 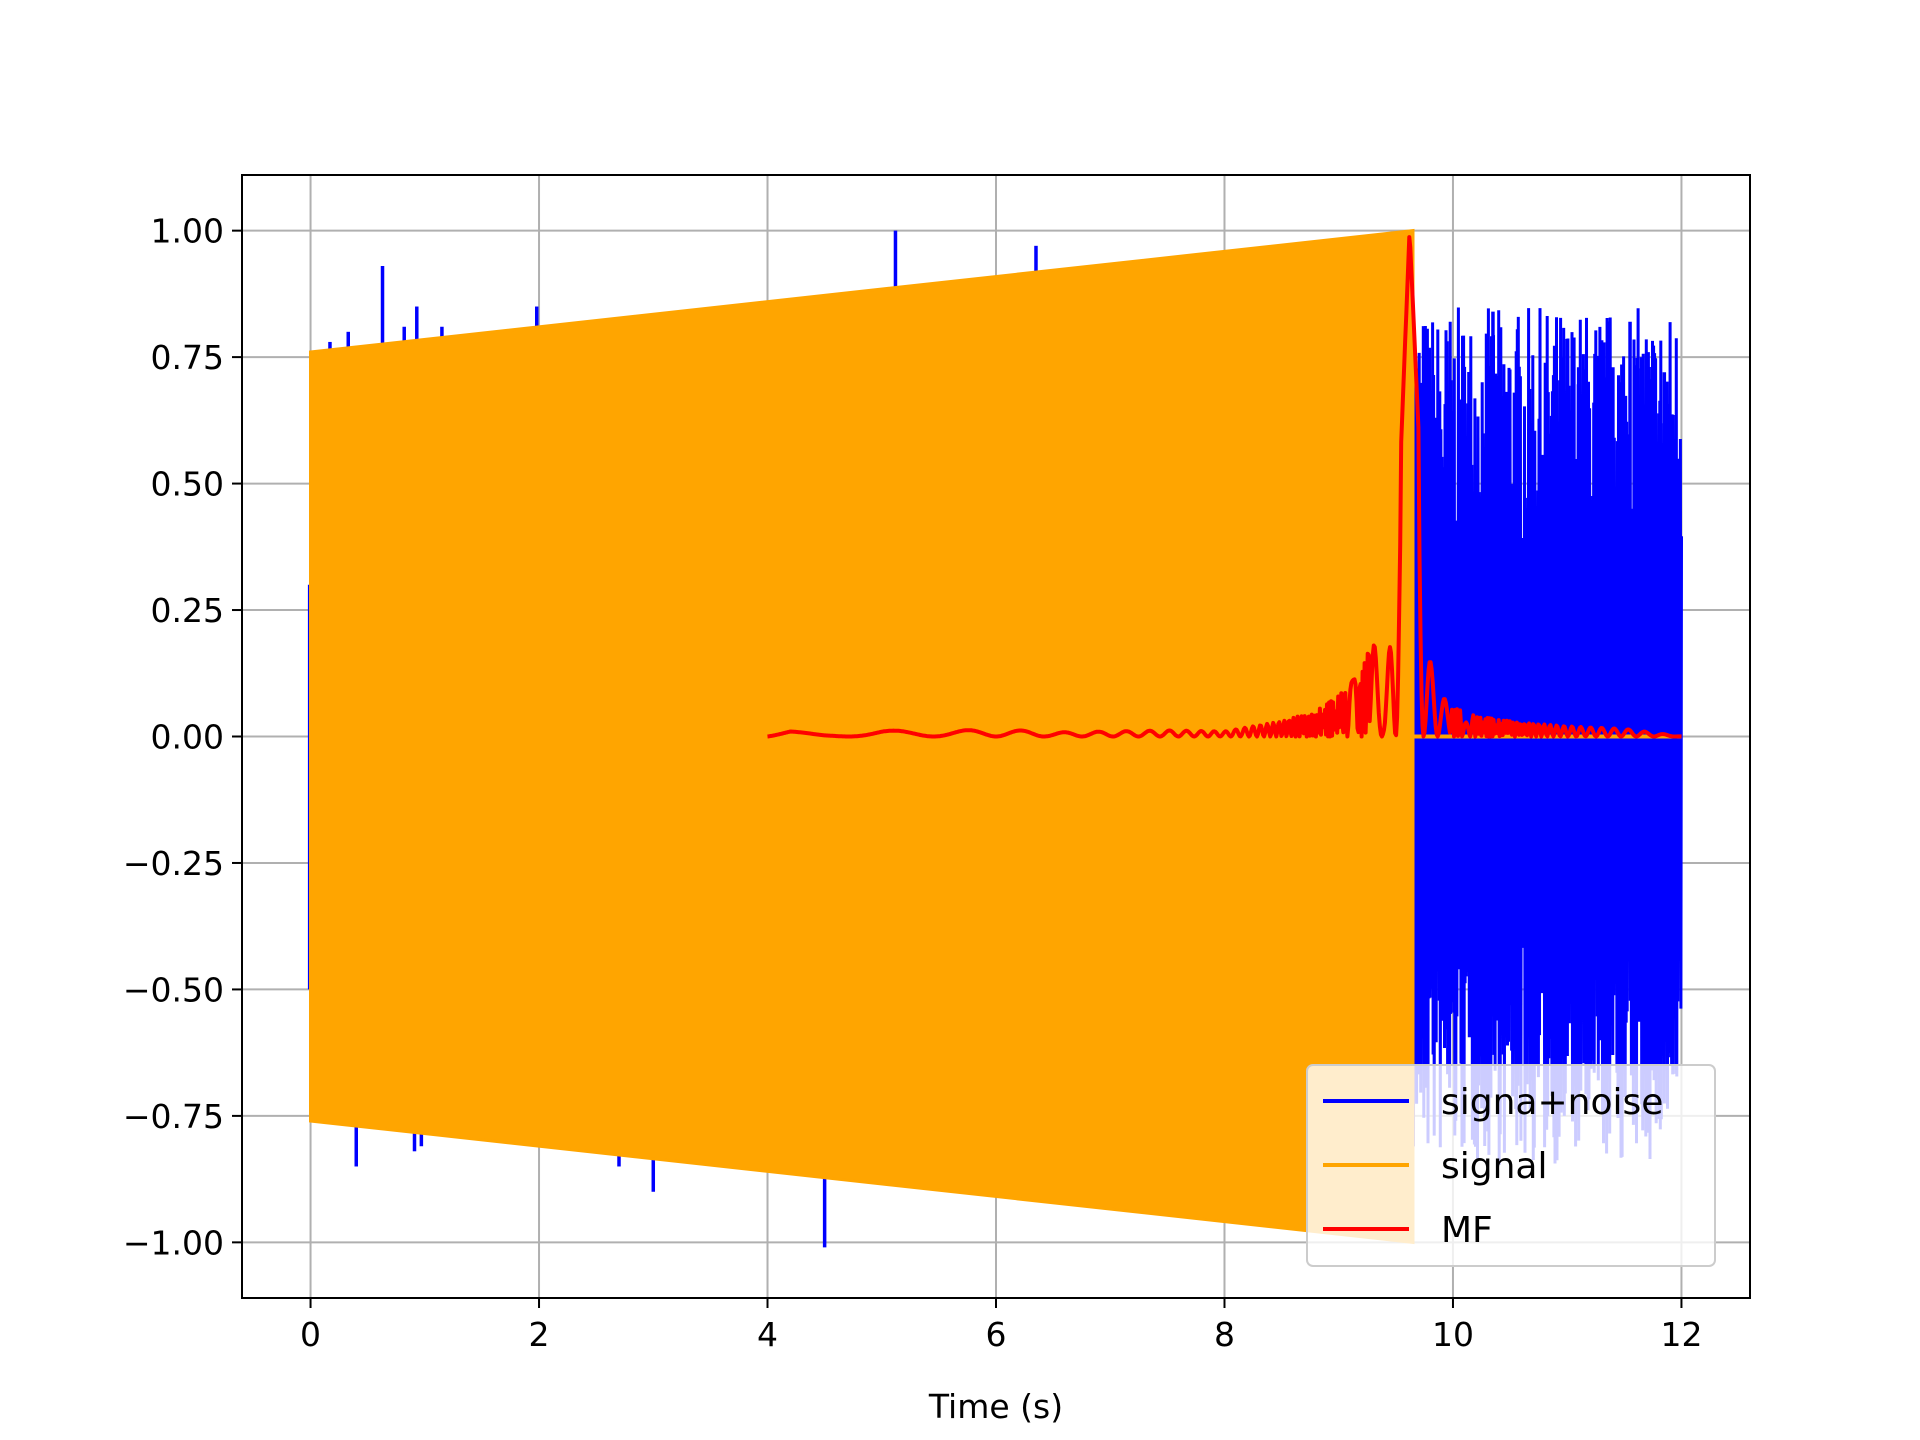 I want to click on y-tick-label: 0.75, so click(x=187, y=357).